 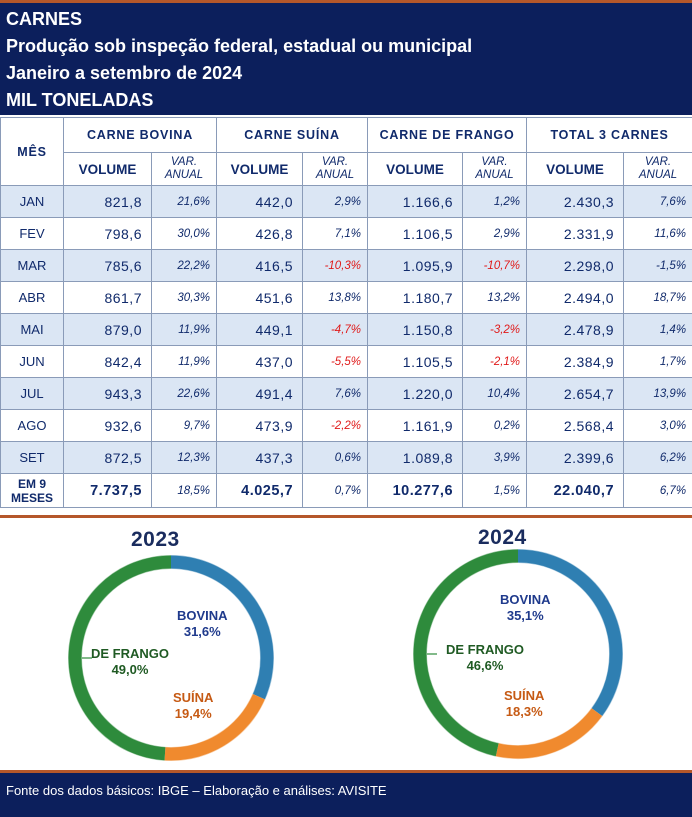 I want to click on donut-slice-2023-suina, so click(x=215, y=727).